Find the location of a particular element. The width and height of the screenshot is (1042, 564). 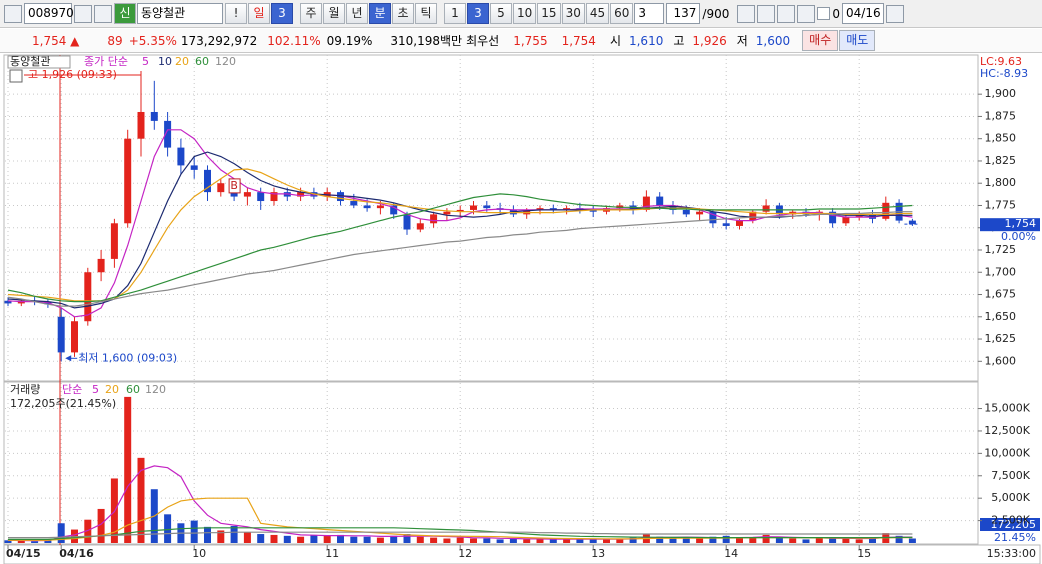

high: 1,926 is located at coordinates (709, 40).